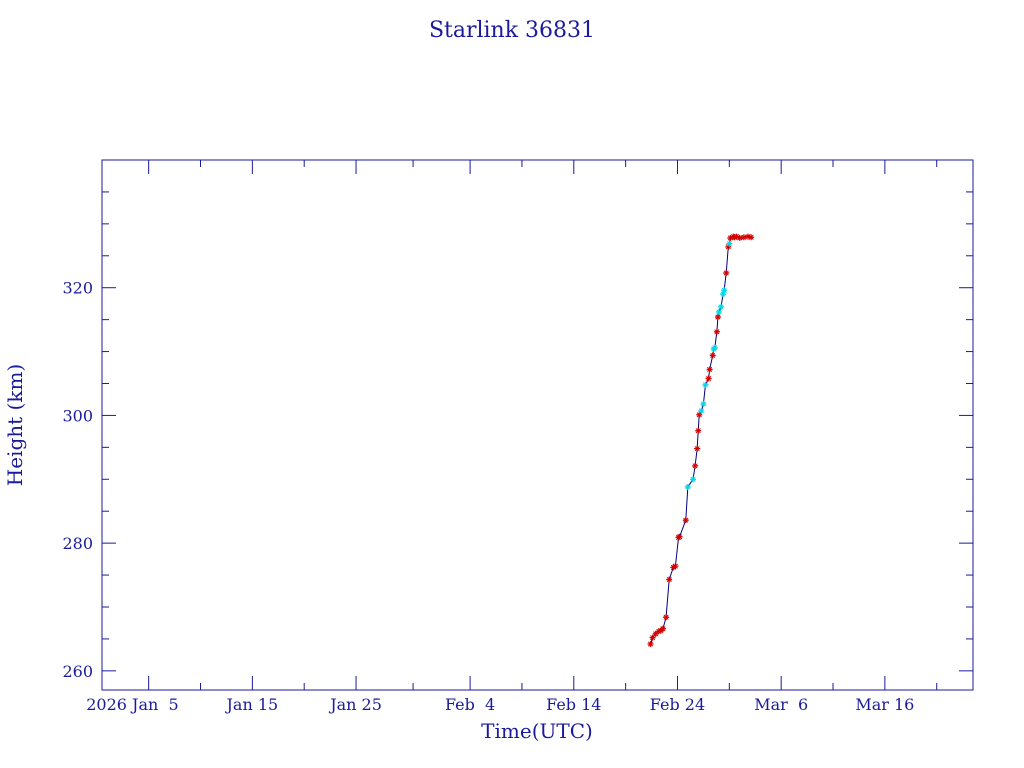  I want to click on x-tick-label: 2026 Jan 5, so click(132, 704).